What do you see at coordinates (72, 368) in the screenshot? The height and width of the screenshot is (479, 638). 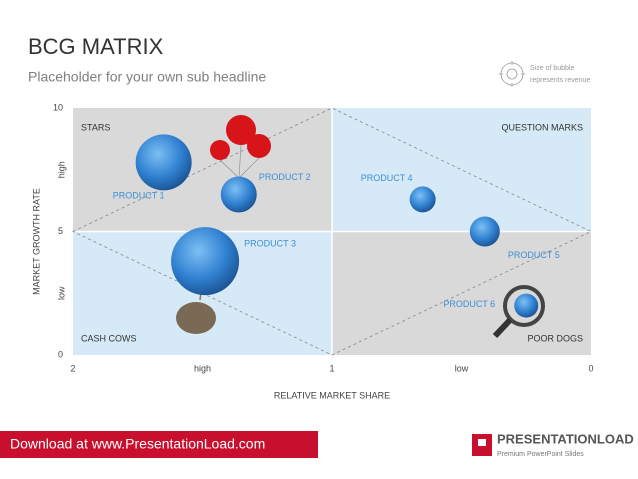 I see `x-tick-label: 2` at bounding box center [72, 368].